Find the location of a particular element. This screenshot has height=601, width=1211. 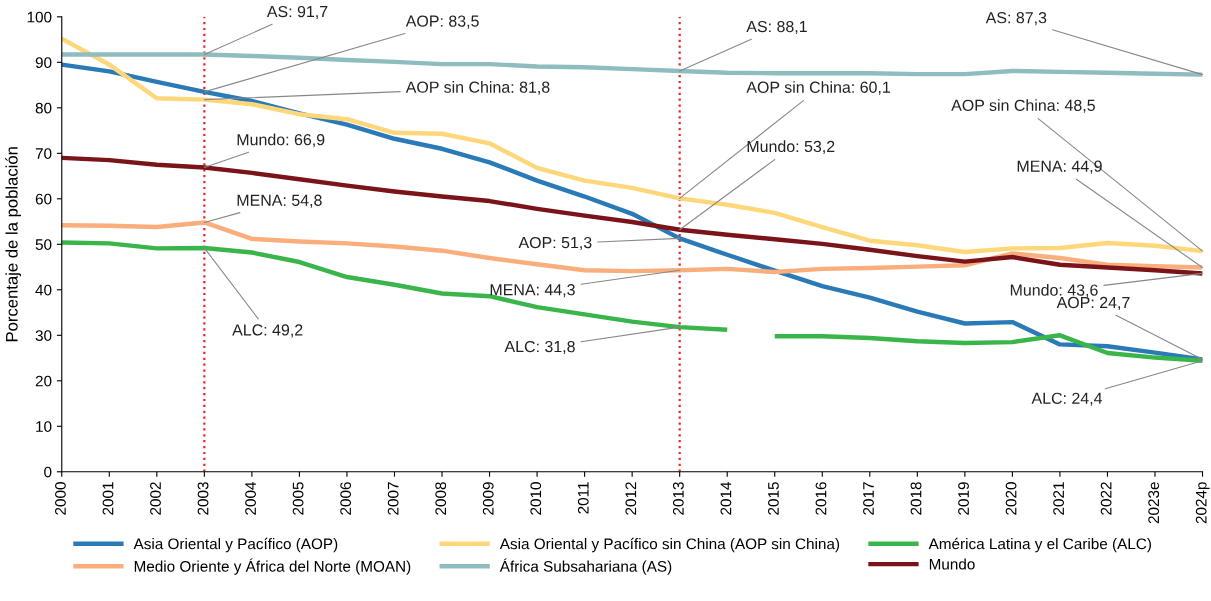

annotation: ALC: 49,2 is located at coordinates (267, 331).